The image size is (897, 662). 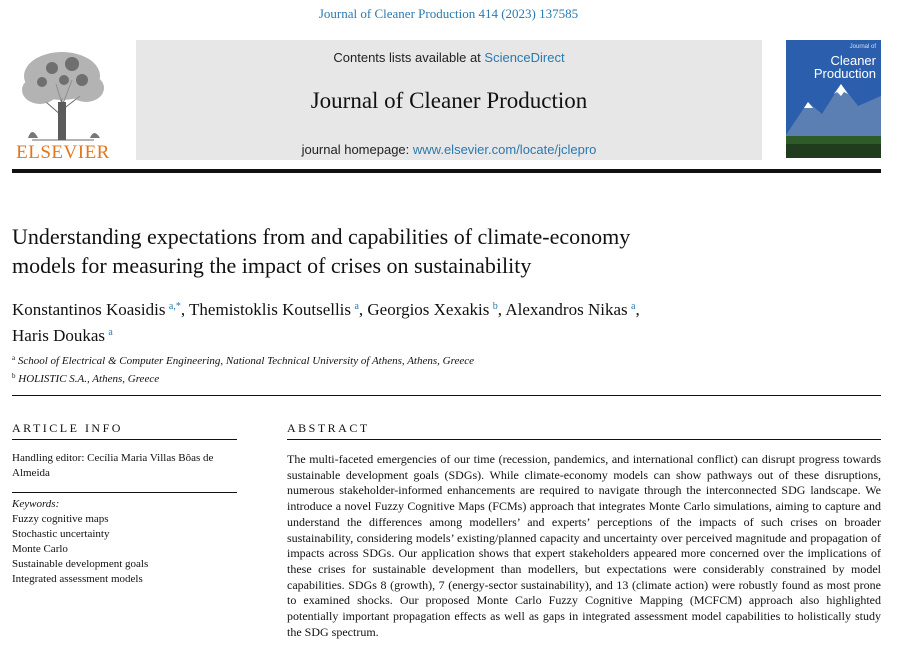 I want to click on elsevier-wordmark: ELSEVIER, so click(x=63, y=152).